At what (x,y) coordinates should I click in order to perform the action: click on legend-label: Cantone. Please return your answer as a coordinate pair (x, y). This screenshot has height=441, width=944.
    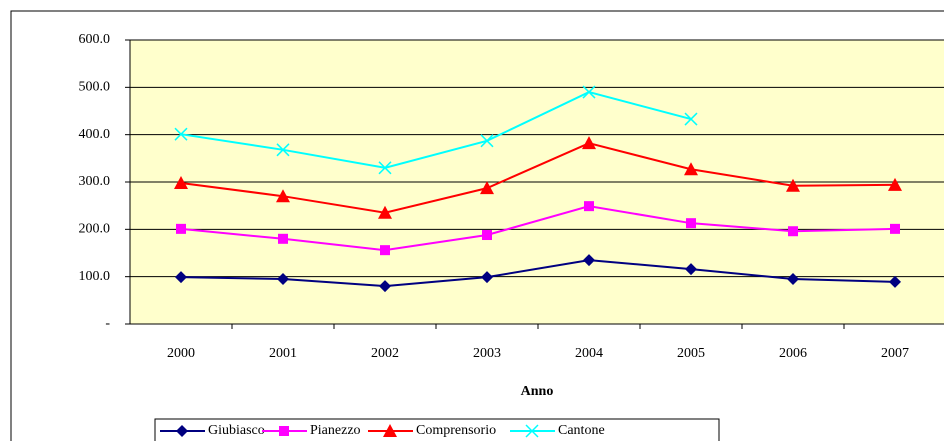
    Looking at the image, I should click on (581, 430).